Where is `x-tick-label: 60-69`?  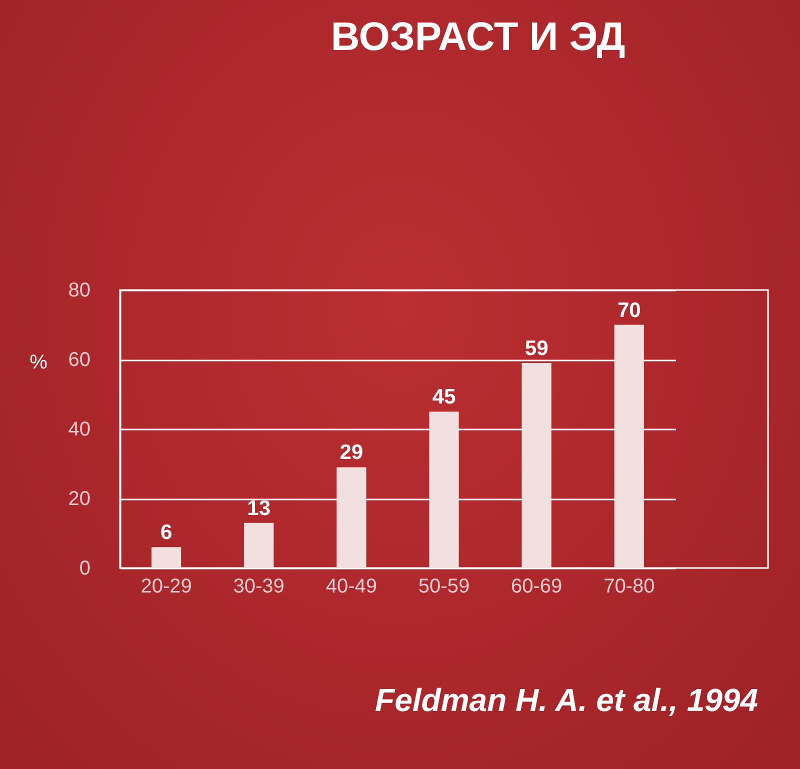 x-tick-label: 60-69 is located at coordinates (536, 587).